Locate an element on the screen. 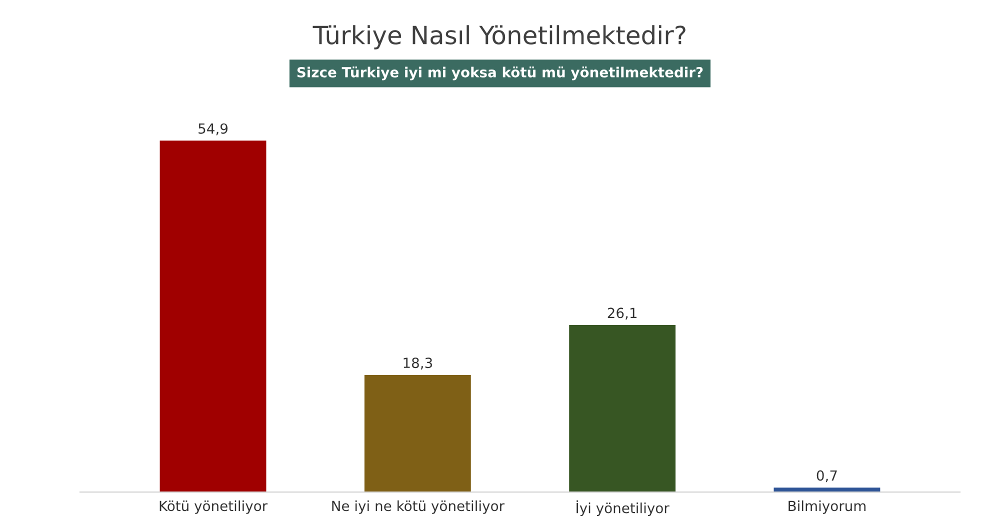  x-tick-label: Bilmiyorum is located at coordinates (827, 507).